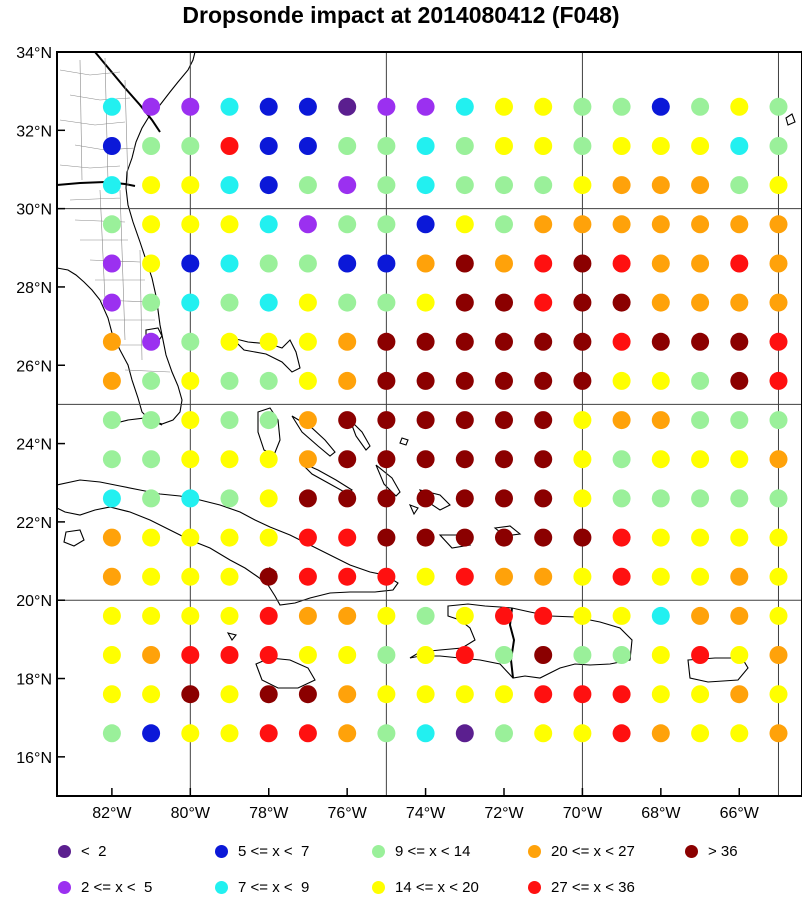  Describe the element at coordinates (593, 887) in the screenshot. I see `legend-label: 27 <= x < 36` at that location.